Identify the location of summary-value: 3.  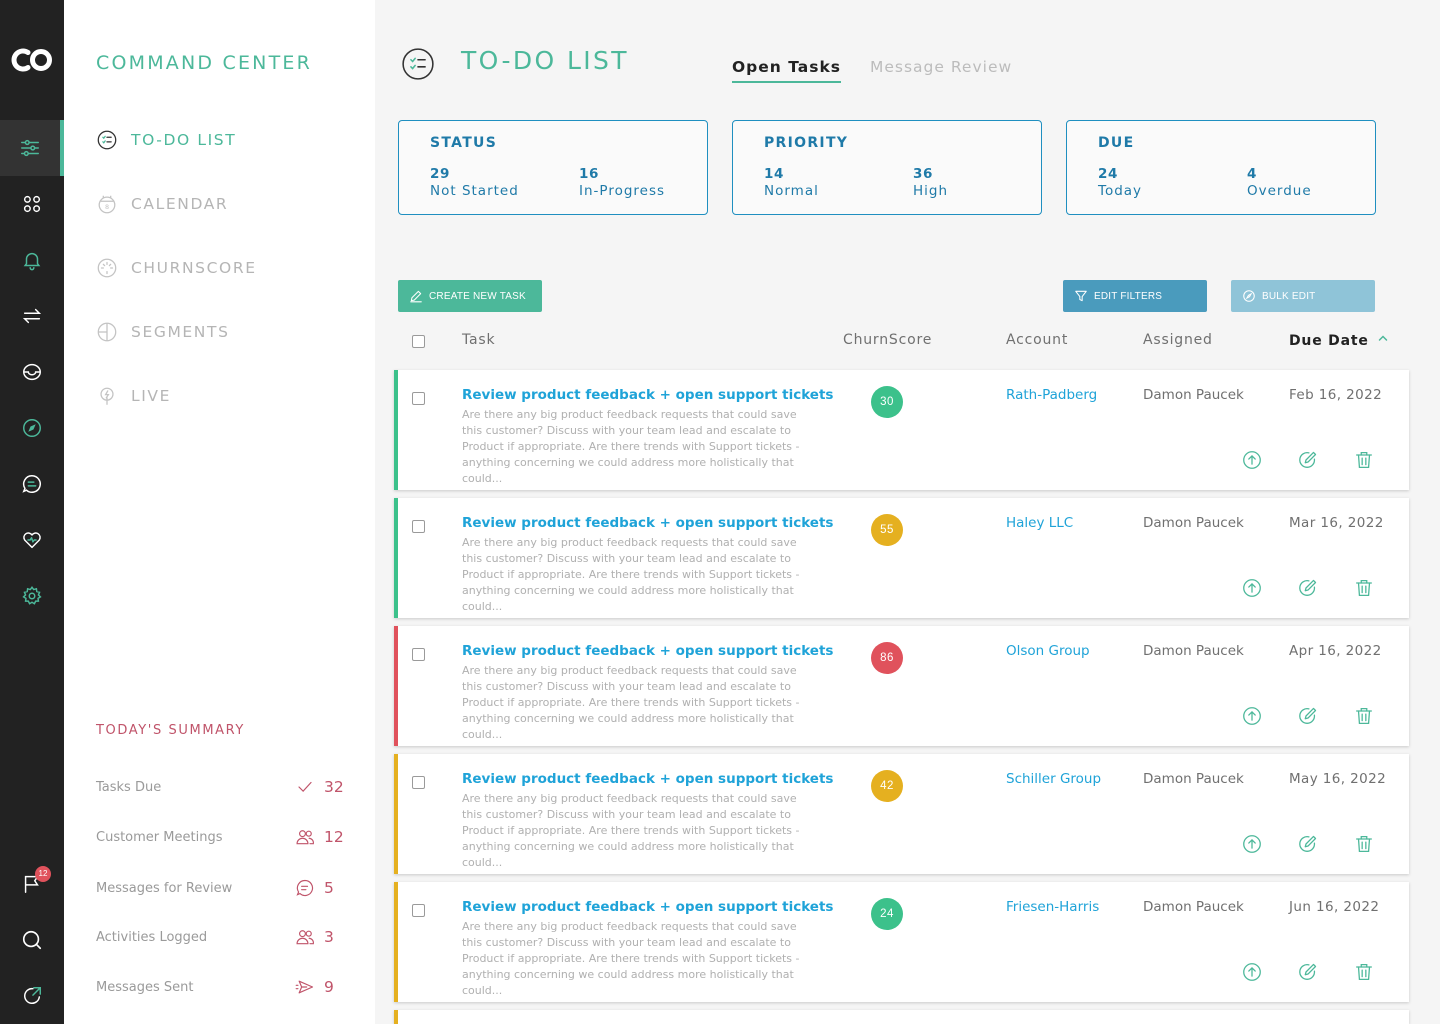
(329, 937).